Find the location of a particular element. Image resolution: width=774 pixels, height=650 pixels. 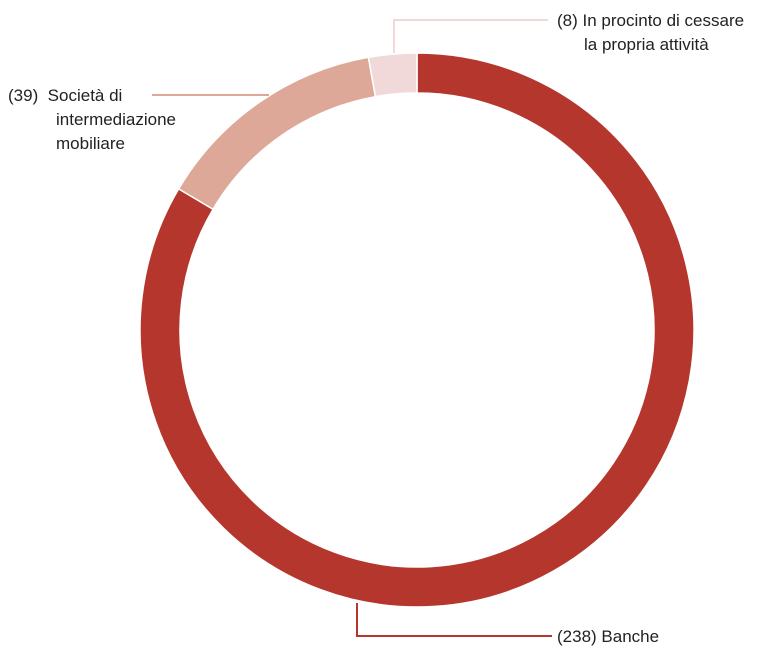

slice-label-2-line-1: la propria attività is located at coordinates (646, 44).